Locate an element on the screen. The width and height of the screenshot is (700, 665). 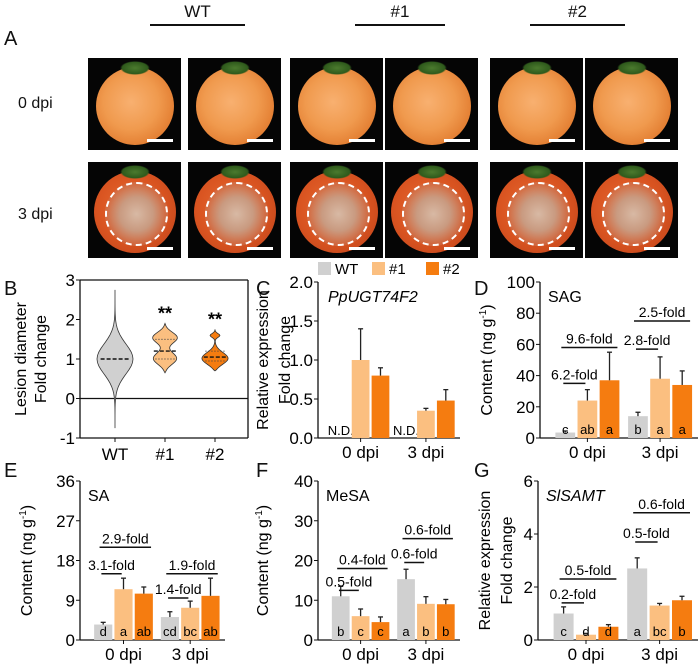
fold-change-label: 1.4-fold is located at coordinates (178, 589).